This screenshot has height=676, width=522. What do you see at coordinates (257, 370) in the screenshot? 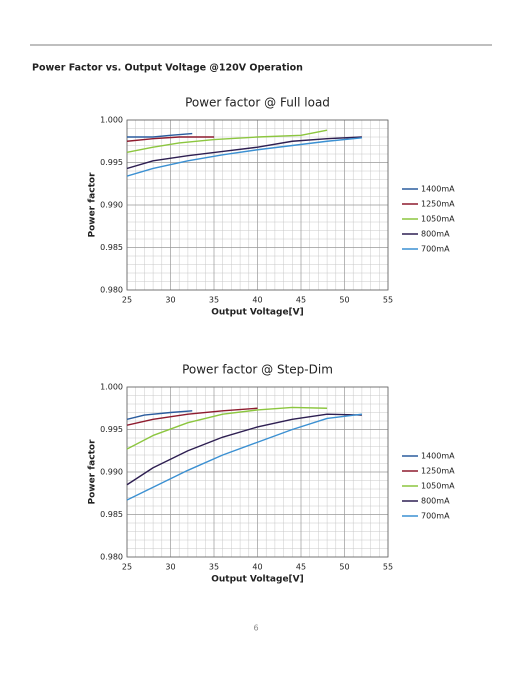
I see `chart-title: Power factor @ Step-Dim` at bounding box center [257, 370].